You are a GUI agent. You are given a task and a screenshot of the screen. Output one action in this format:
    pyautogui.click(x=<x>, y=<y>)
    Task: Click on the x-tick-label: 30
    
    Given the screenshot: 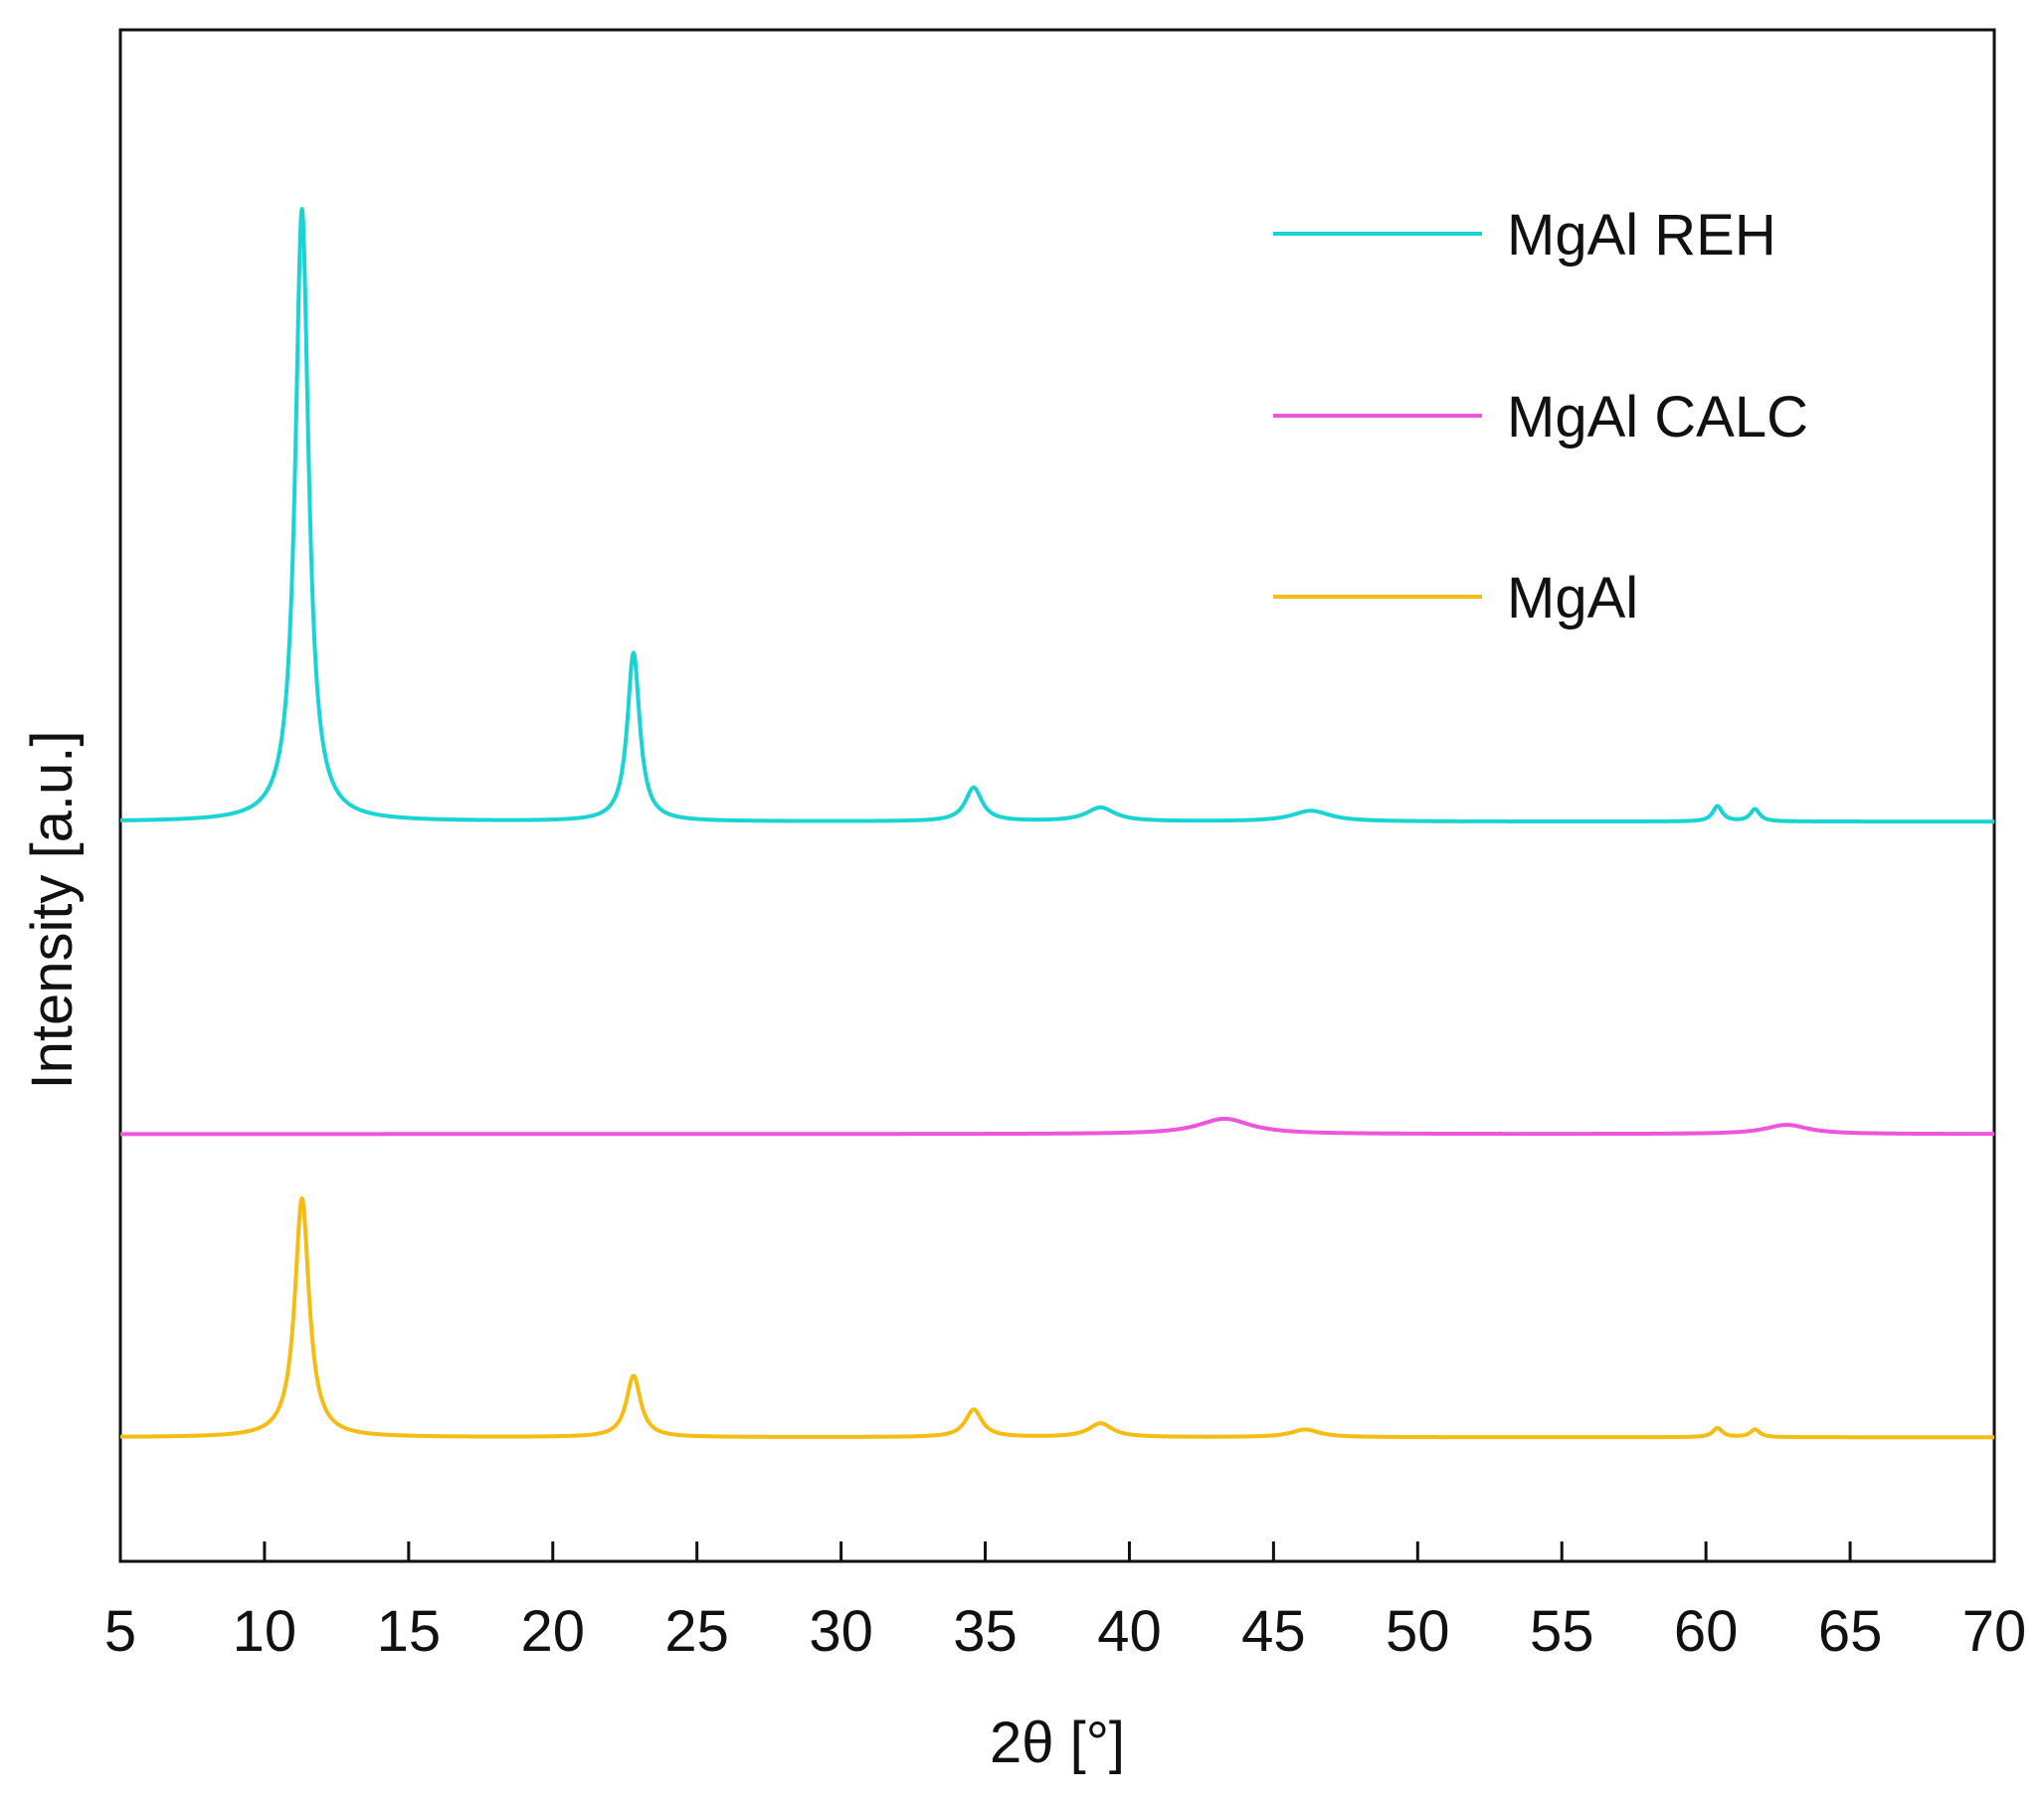 What is the action you would take?
    pyautogui.click(x=841, y=1631)
    